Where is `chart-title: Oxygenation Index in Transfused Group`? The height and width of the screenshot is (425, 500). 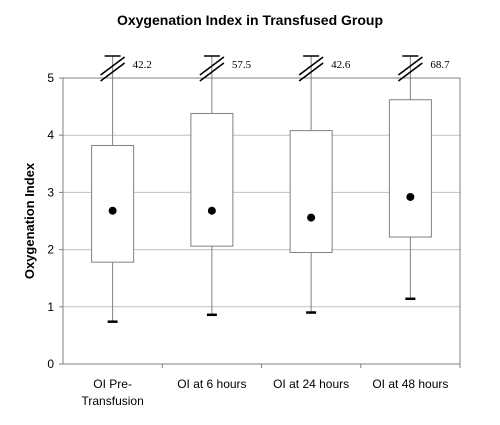
chart-title: Oxygenation Index in Transfused Group is located at coordinates (250, 20).